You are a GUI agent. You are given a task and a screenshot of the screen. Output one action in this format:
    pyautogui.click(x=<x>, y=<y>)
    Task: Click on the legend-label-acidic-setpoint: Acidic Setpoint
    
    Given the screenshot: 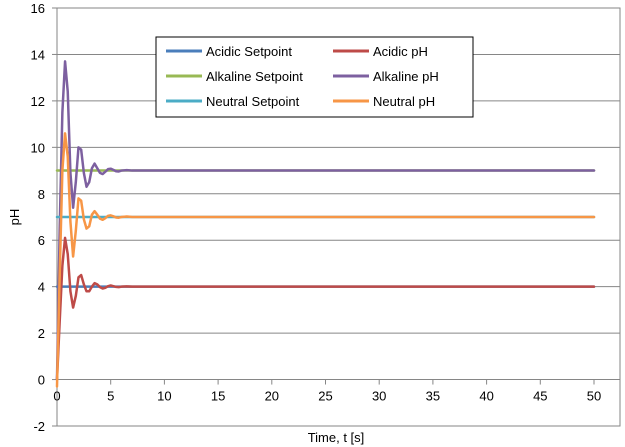 What is the action you would take?
    pyautogui.click(x=249, y=51)
    